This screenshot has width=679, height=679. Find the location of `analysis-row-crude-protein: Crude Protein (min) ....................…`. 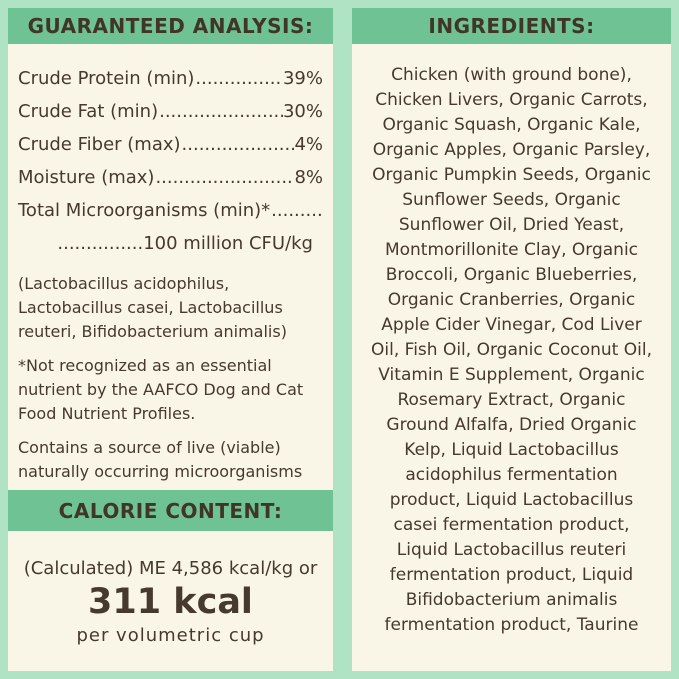

analysis-row-crude-protein: Crude Protein (min) ....................… is located at coordinates (170, 78).